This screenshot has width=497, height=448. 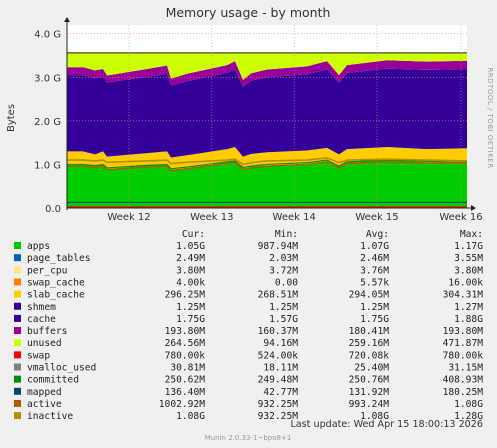 I want to click on x-tick-label: Week 12, so click(x=128, y=217).